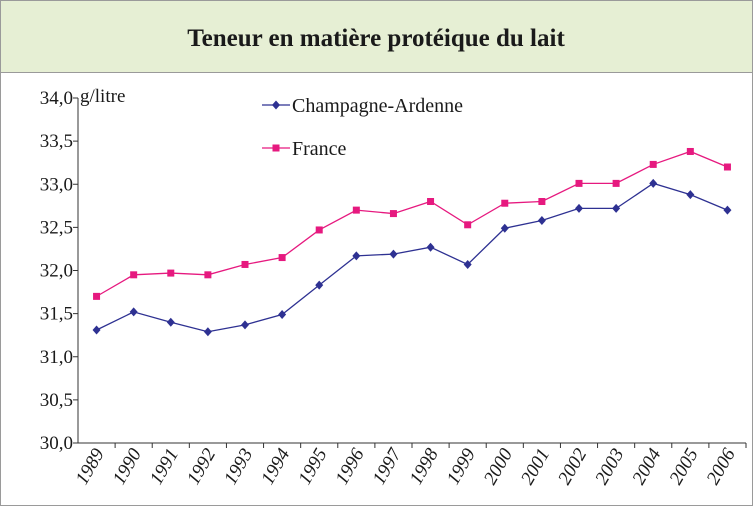  What do you see at coordinates (56, 314) in the screenshot?
I see `y-tick-label: 31,5` at bounding box center [56, 314].